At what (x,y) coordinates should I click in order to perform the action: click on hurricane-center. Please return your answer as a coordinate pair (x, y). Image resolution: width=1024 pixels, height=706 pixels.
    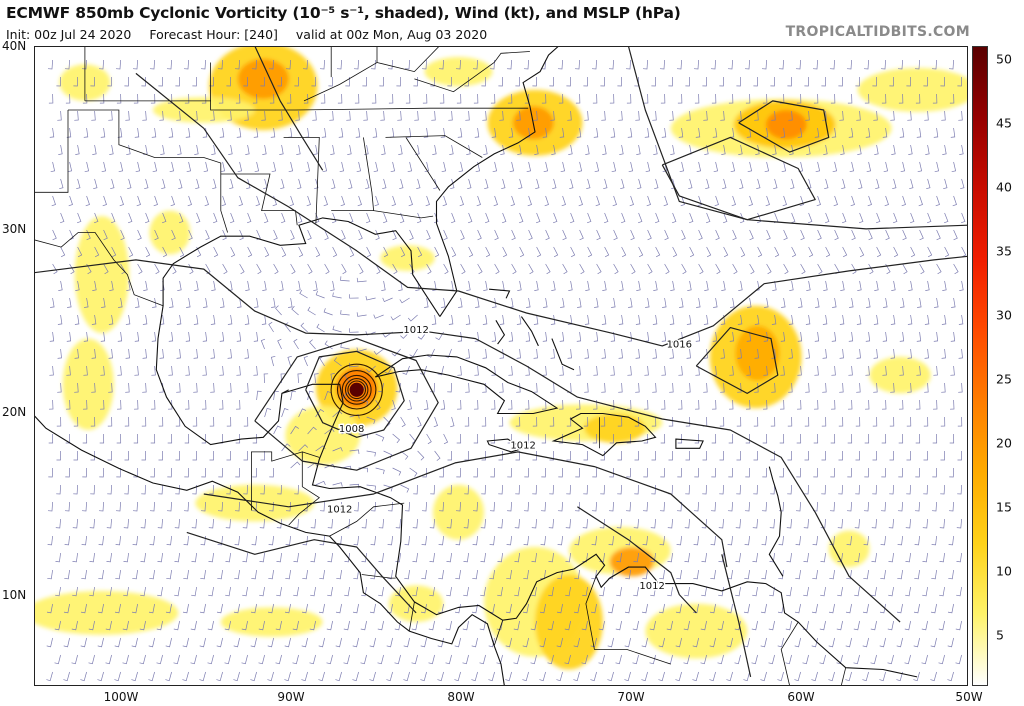
    Looking at the image, I should click on (356, 389).